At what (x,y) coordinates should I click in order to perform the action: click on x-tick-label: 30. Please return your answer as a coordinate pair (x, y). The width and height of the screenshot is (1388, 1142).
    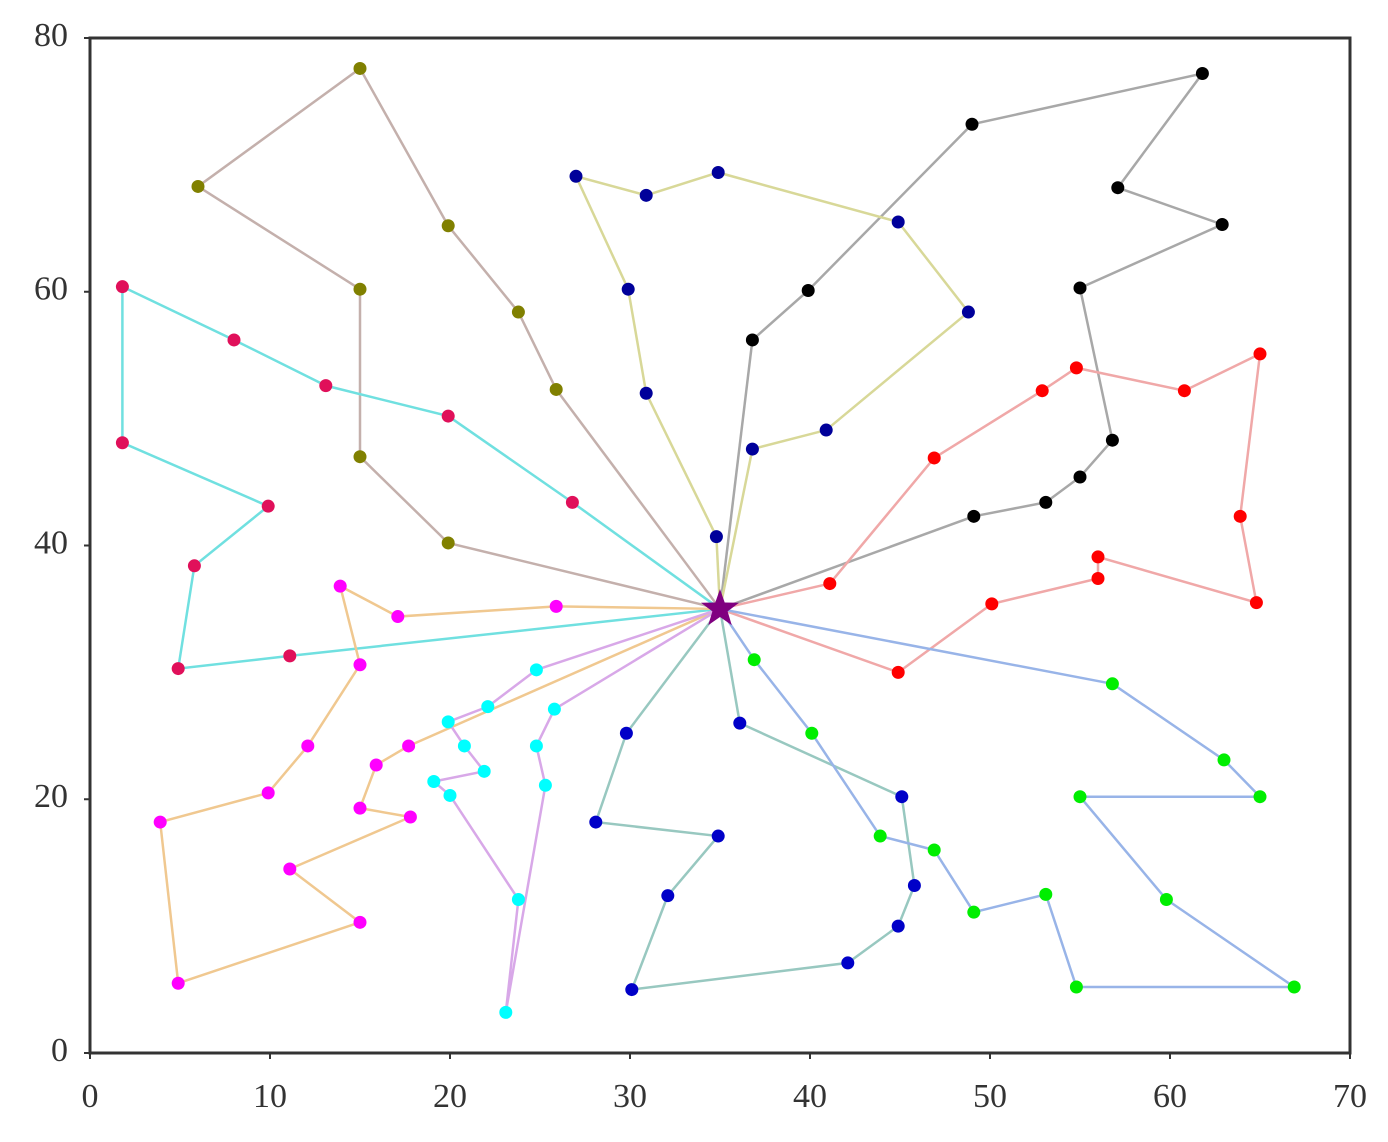
    Looking at the image, I should click on (630, 1096).